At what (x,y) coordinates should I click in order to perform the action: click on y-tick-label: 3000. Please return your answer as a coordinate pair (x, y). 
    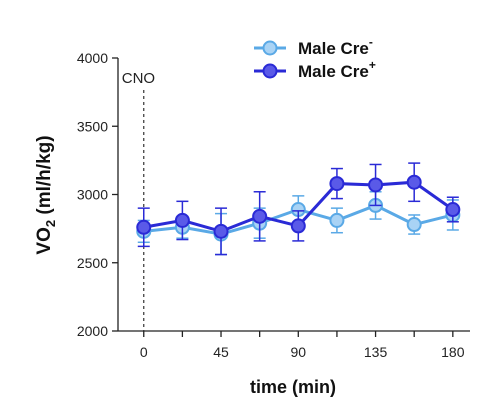
    Looking at the image, I should click on (92, 195).